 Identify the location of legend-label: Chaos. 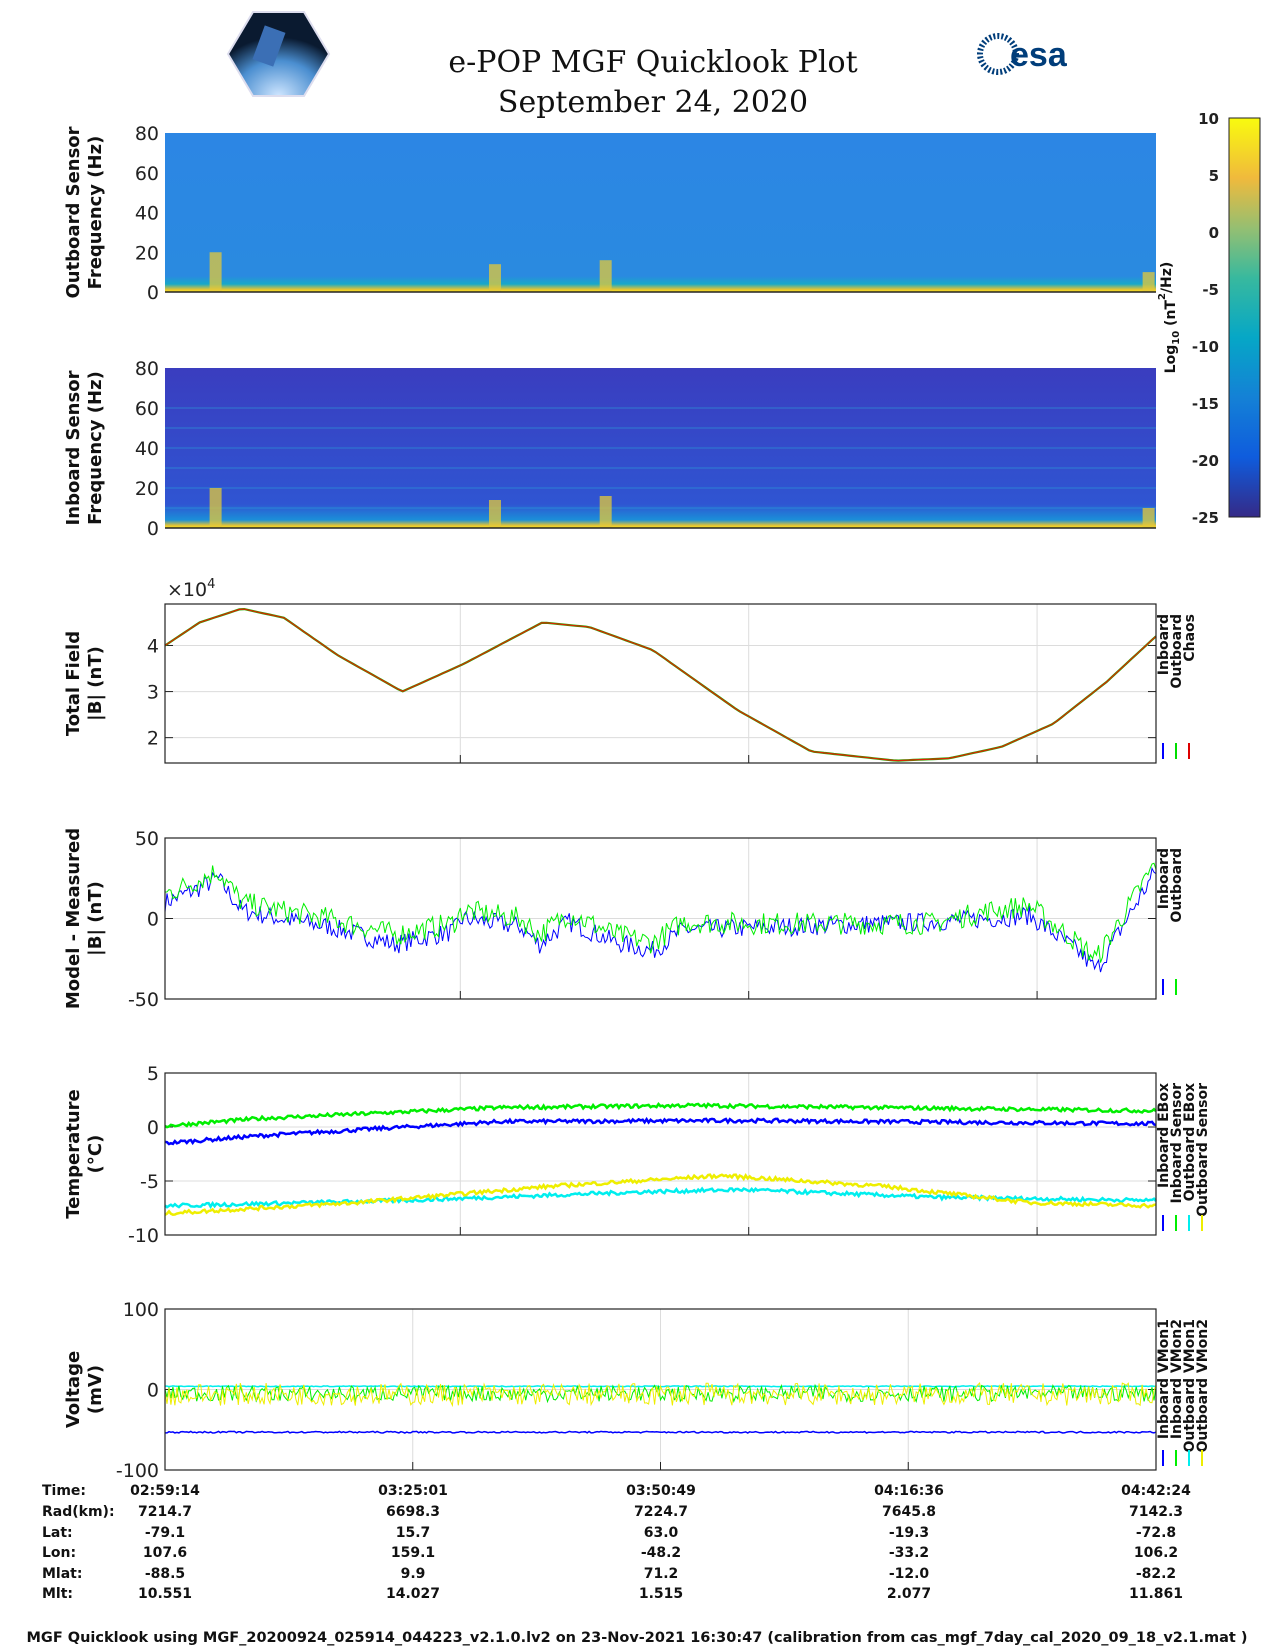
(1190, 638).